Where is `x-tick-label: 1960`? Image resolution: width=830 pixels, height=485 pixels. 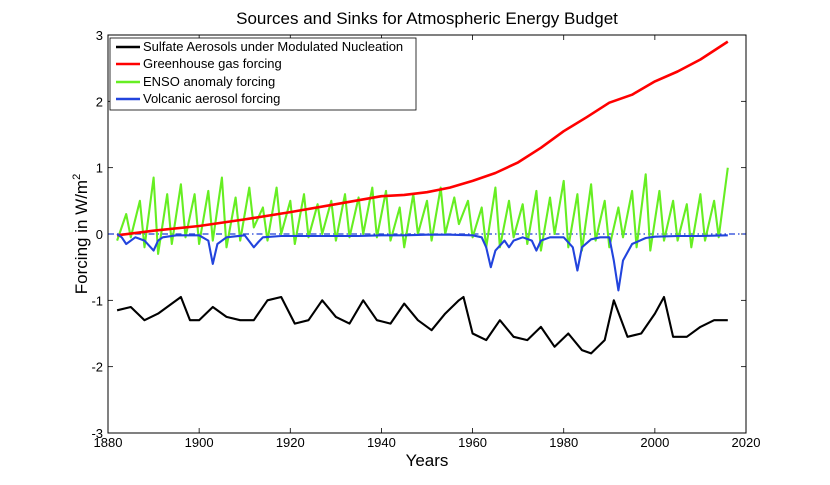 x-tick-label: 1960 is located at coordinates (472, 442).